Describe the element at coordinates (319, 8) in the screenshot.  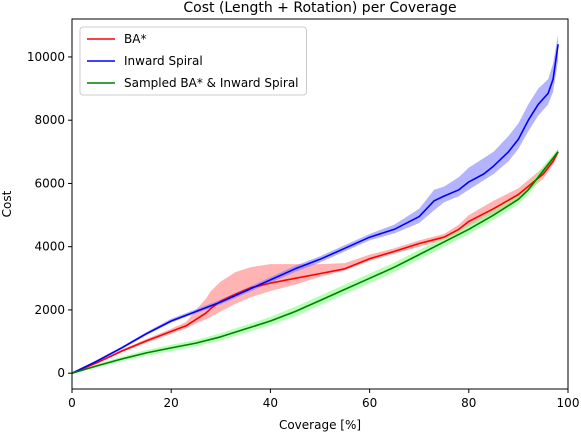
I see `chart-title: Cost (Length + Rotation) per Coverage` at that location.